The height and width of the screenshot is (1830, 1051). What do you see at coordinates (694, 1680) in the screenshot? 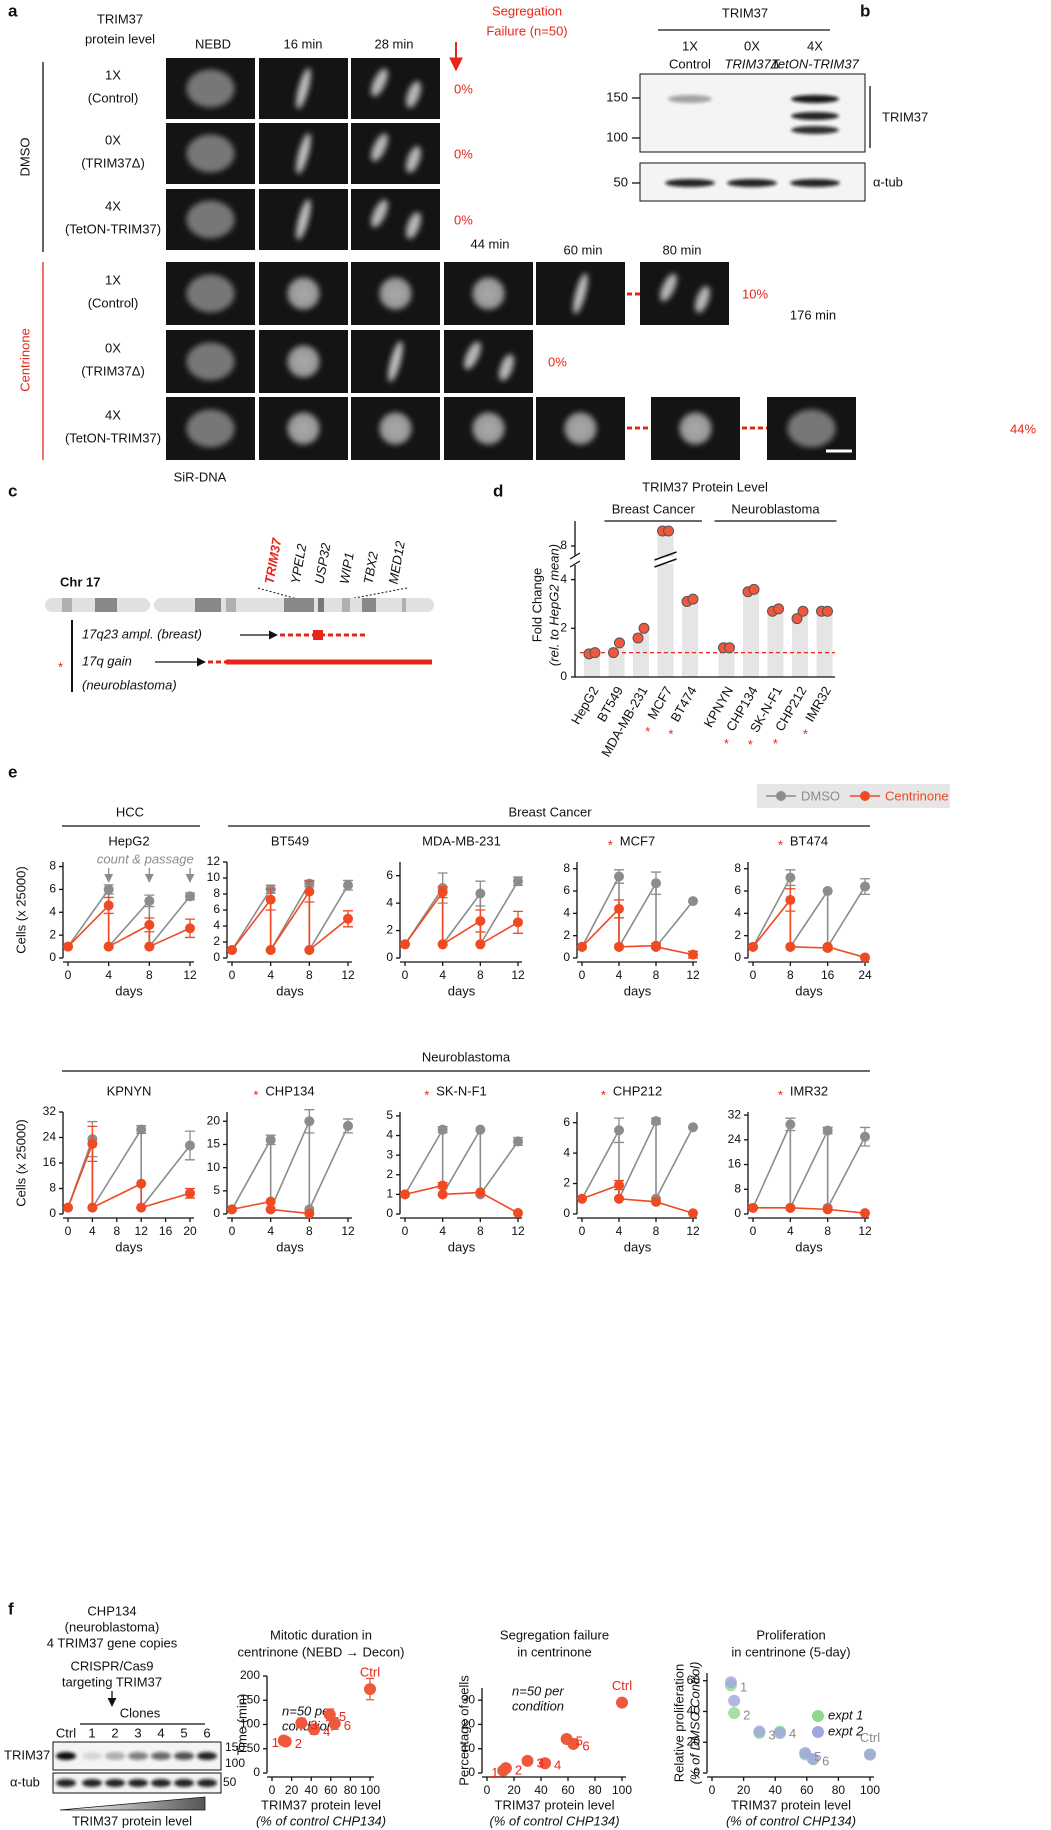
I see `y-tick-label: 60` at bounding box center [694, 1680].